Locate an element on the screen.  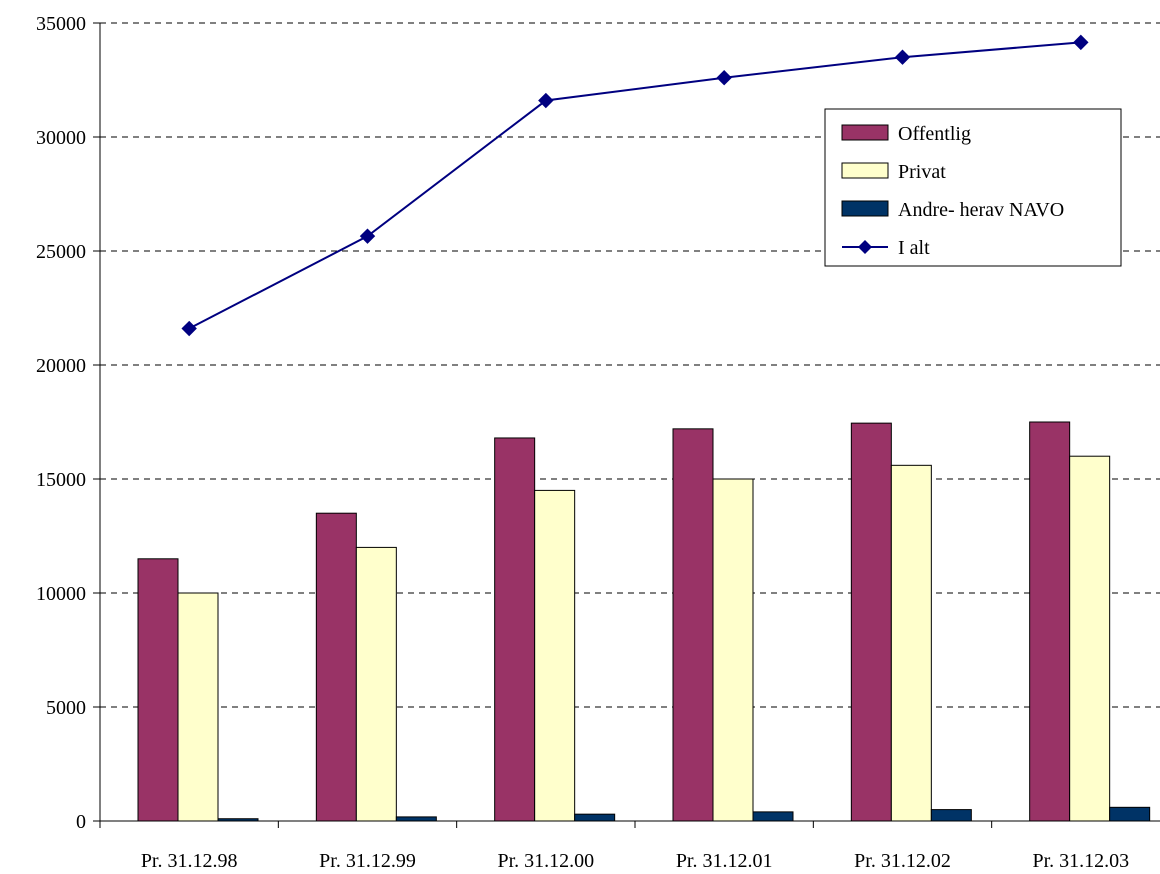
x-tick-label: Pr. 31.12.99 is located at coordinates (367, 861).